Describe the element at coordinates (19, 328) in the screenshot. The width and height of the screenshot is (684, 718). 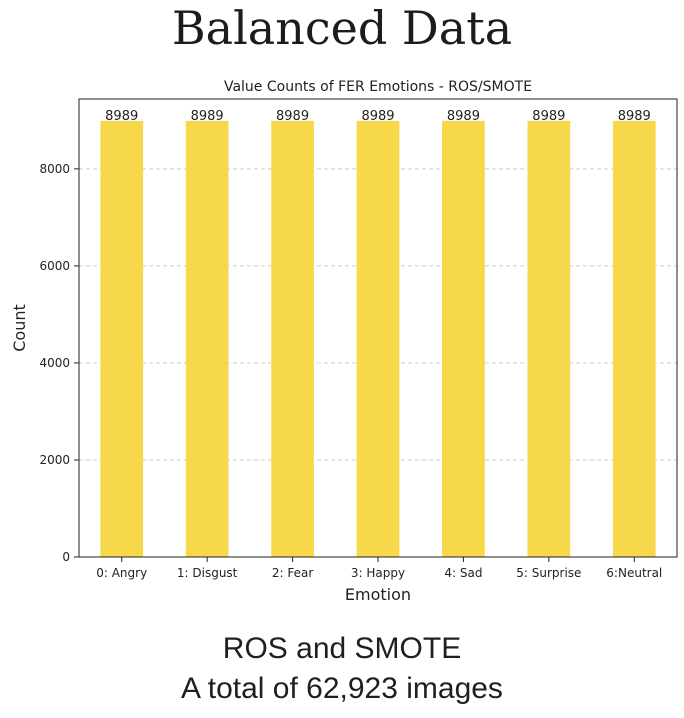
I see `y-axis-label: Count` at that location.